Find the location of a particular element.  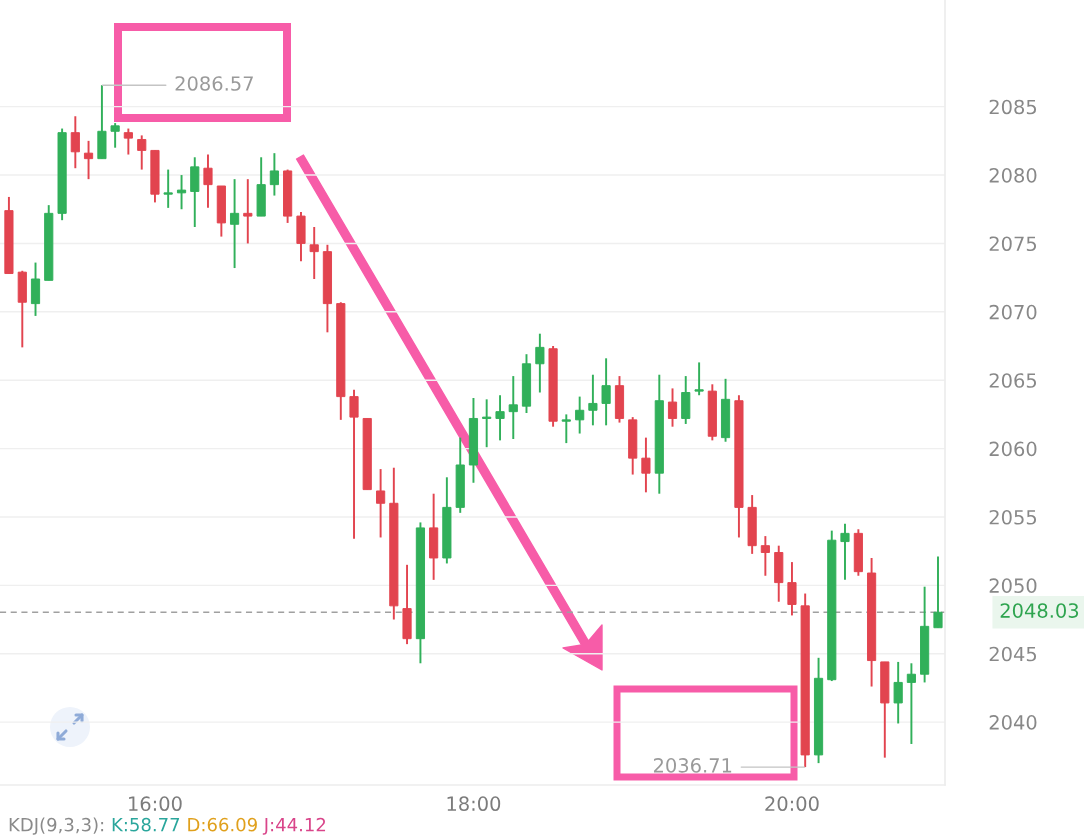

y-tick-label: 2060 is located at coordinates (1013, 449).